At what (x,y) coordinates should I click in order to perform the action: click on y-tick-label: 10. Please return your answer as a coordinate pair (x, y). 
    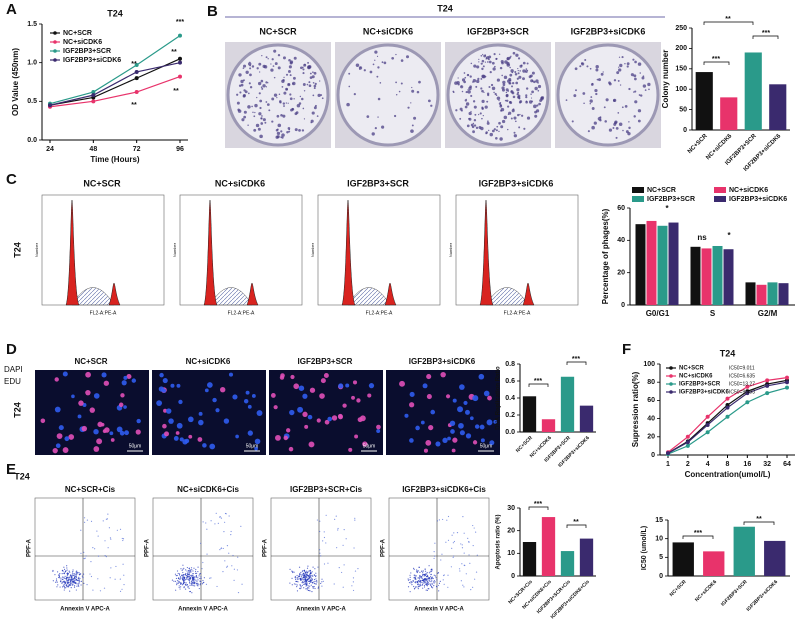
    Looking at the image, I should click on (659, 539).